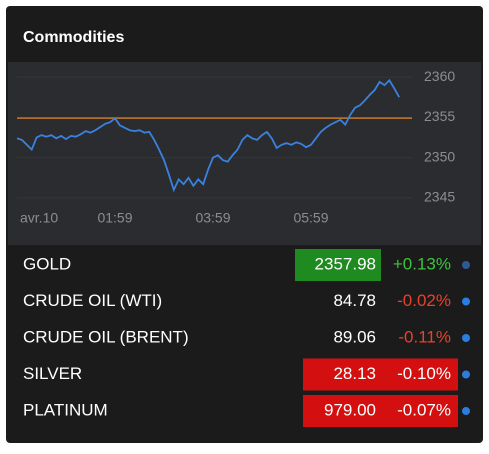  Describe the element at coordinates (424, 373) in the screenshot. I see `change: -0.10%` at that location.